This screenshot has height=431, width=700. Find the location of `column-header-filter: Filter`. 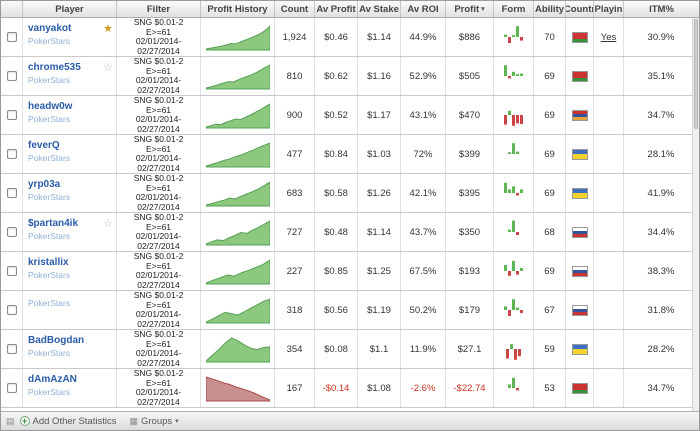

column-header-filter: Filter is located at coordinates (159, 9).